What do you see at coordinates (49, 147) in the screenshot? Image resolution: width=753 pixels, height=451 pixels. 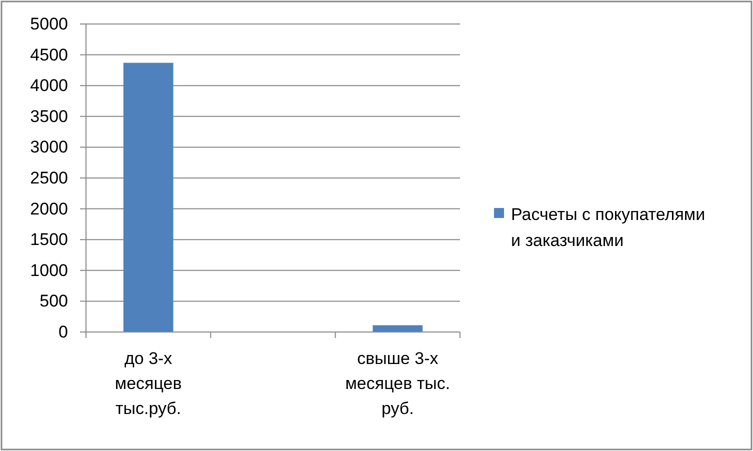 I see `y-tick-label: 3000` at bounding box center [49, 147].